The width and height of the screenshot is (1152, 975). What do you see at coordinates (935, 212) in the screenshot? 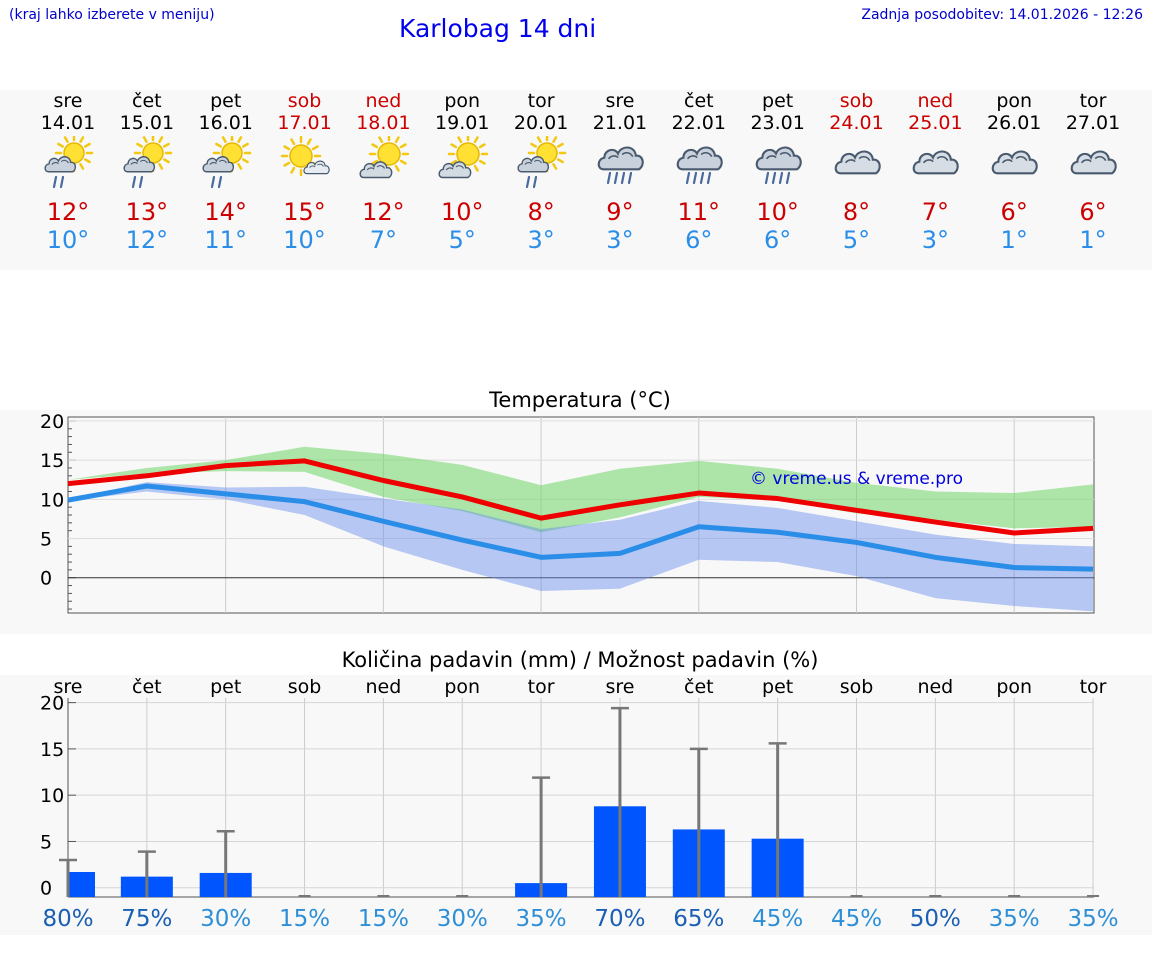
I see `max-temperature: 7°` at bounding box center [935, 212].